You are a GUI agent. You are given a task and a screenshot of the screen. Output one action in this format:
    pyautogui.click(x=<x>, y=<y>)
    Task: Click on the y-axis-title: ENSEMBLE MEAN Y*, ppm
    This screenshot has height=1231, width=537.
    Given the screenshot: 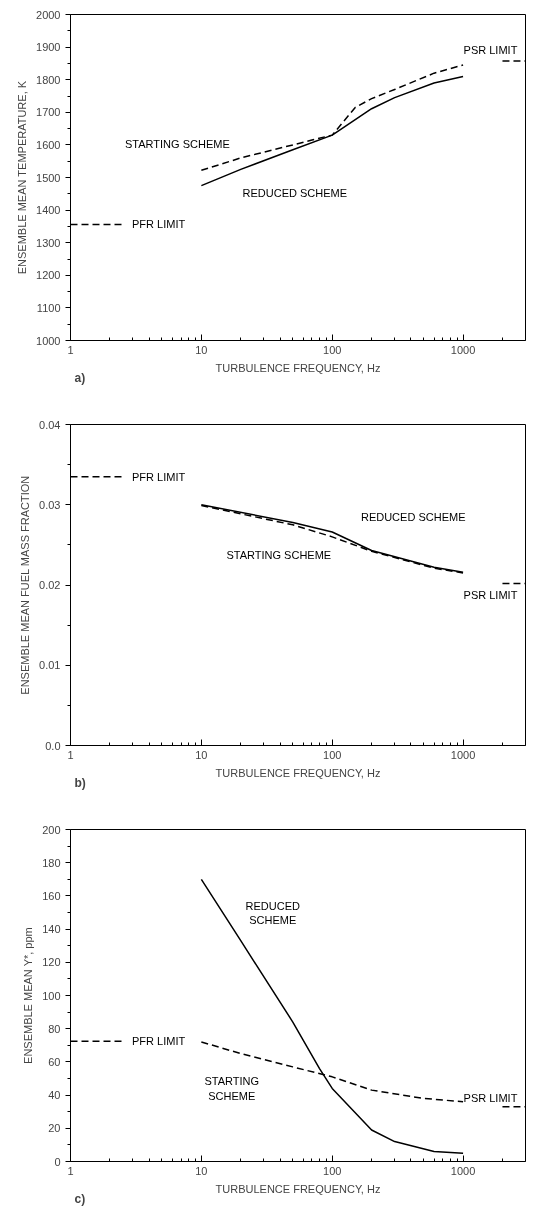 What is the action you would take?
    pyautogui.click(x=28, y=995)
    